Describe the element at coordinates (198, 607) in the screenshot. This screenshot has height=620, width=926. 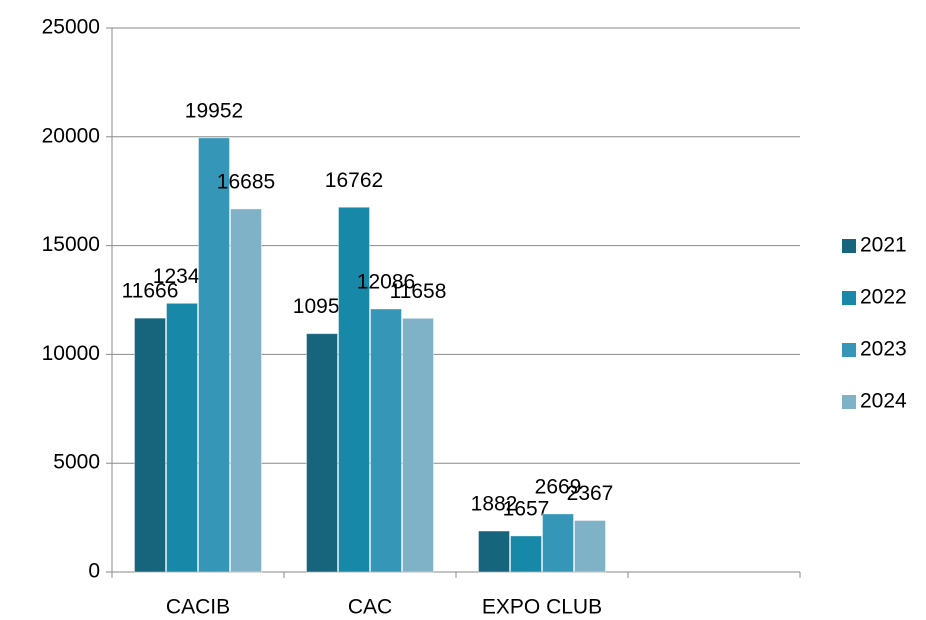
I see `x-tick-label: CACIB` at that location.